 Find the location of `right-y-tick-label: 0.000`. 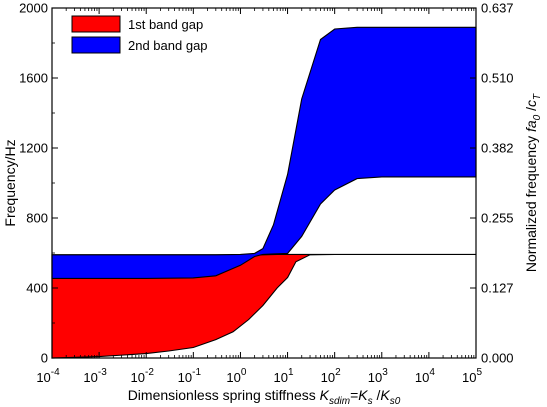

right-y-tick-label: 0.000 is located at coordinates (497, 358).